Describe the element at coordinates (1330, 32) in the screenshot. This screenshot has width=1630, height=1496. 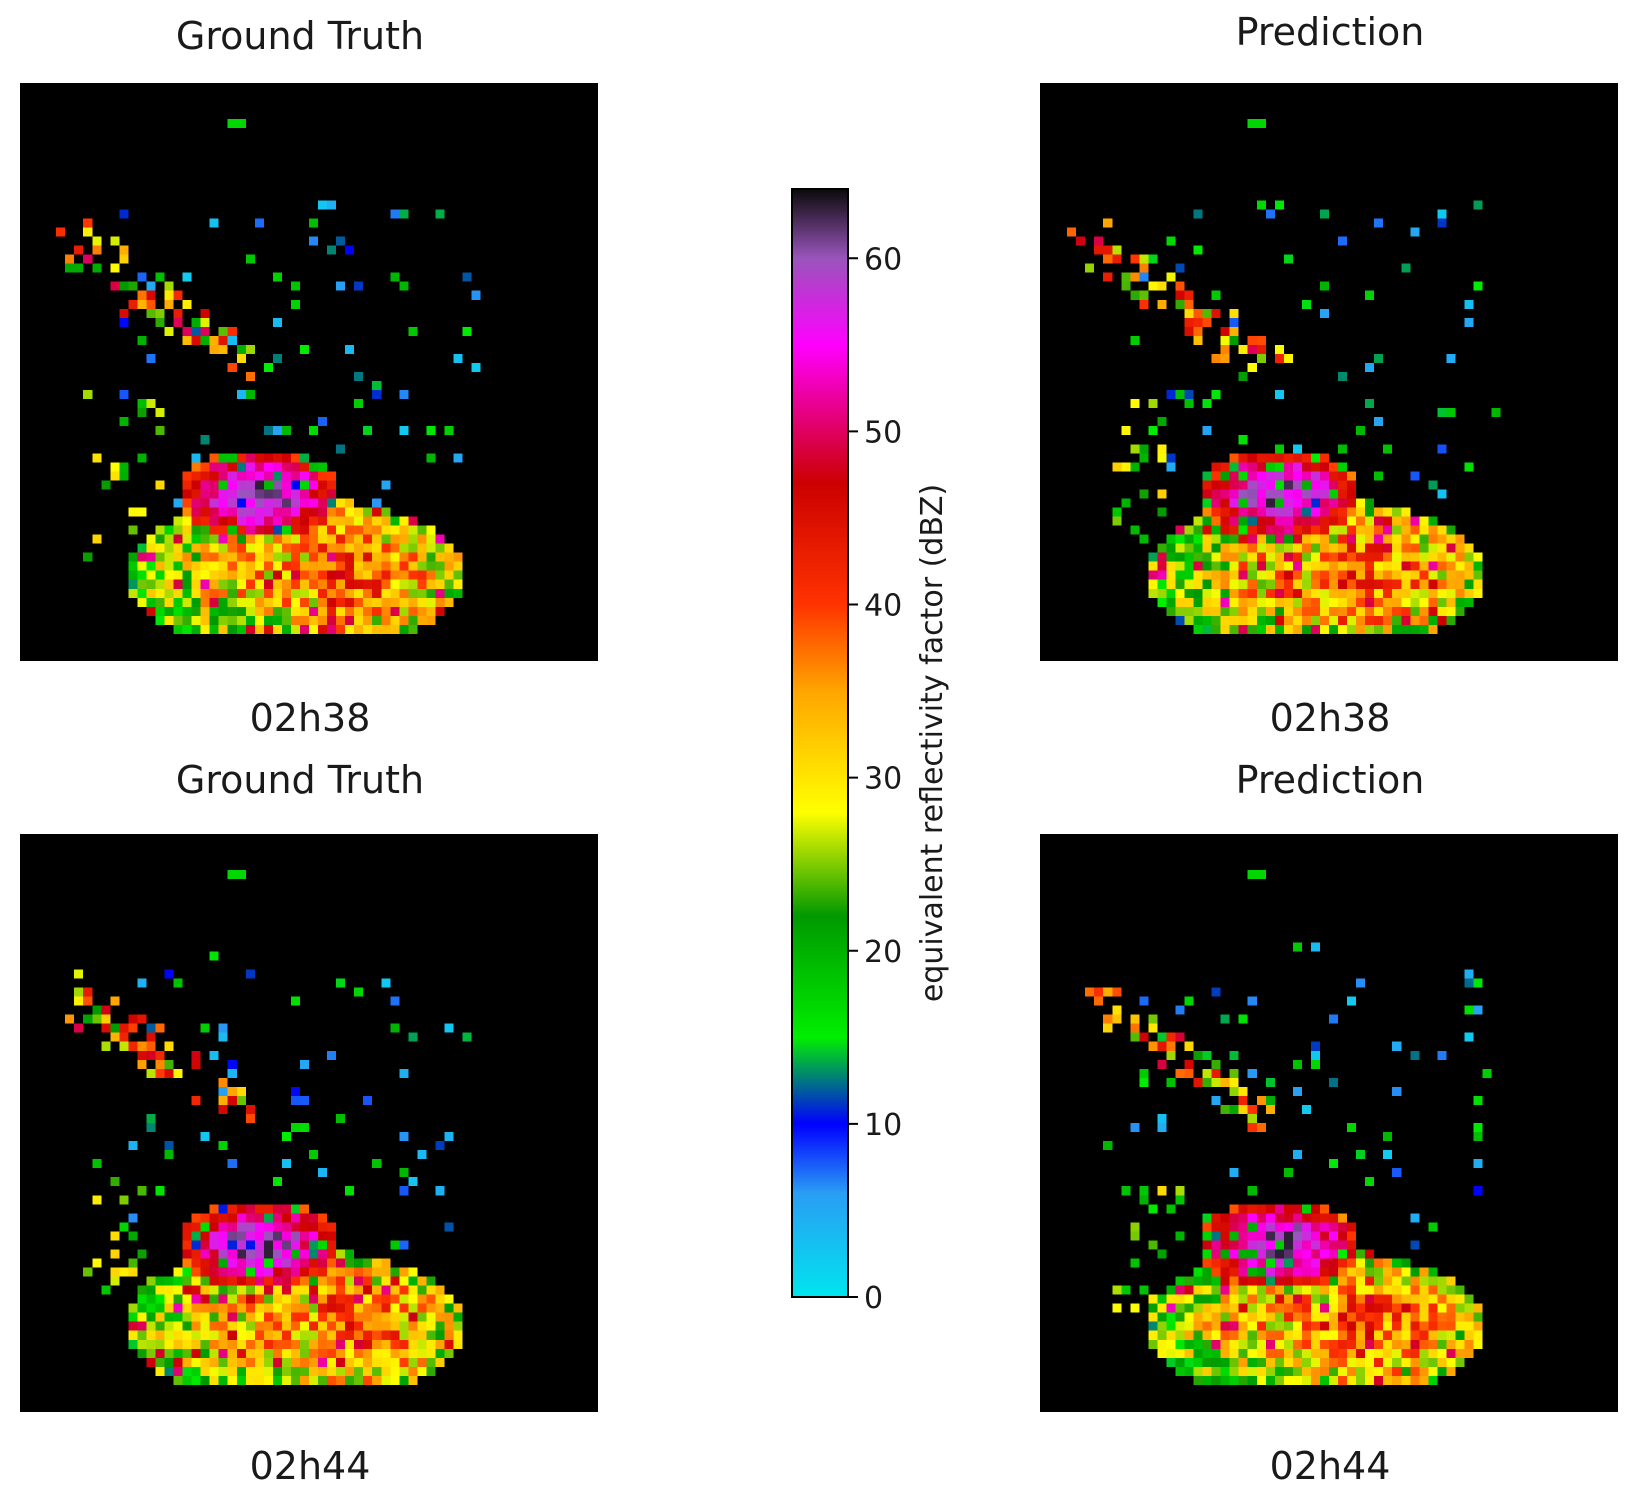
I see `panel-title-2: Prediction` at that location.